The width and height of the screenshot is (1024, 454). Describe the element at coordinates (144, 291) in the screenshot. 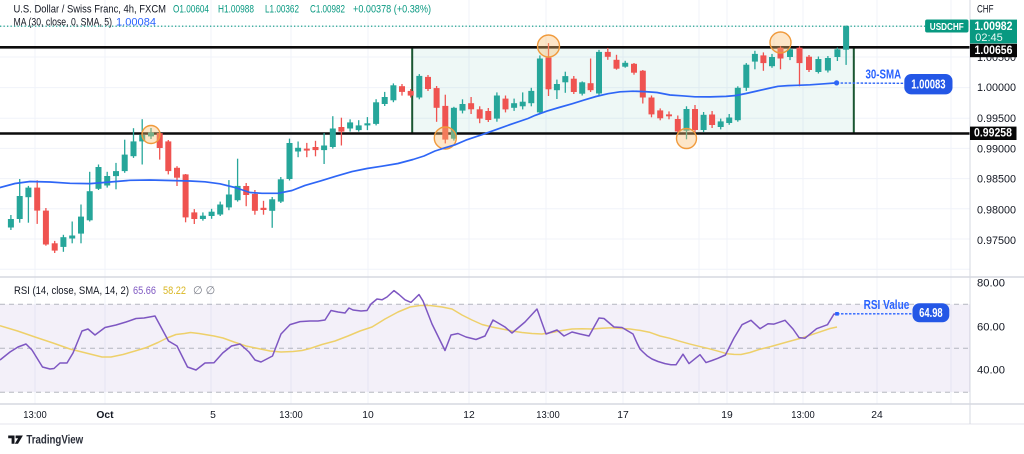

I see `svg-text: 65.66` at that location.